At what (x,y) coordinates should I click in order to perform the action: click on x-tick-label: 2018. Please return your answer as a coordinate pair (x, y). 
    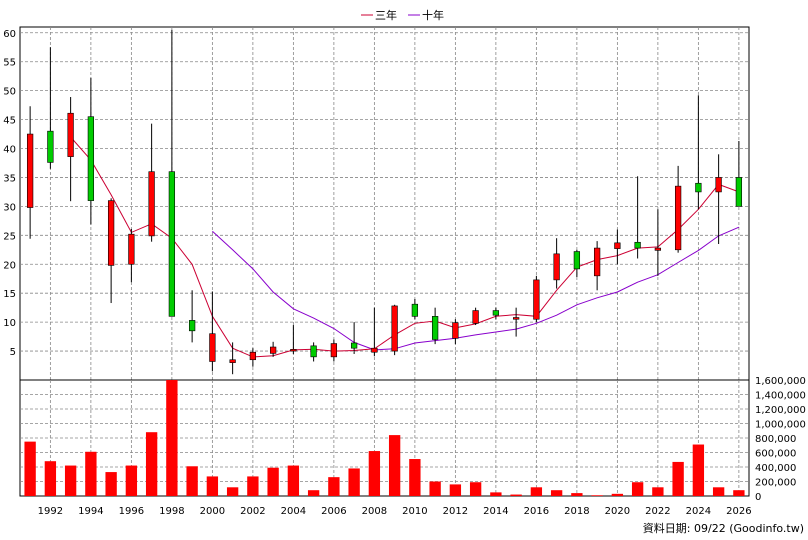
    Looking at the image, I should click on (576, 511).